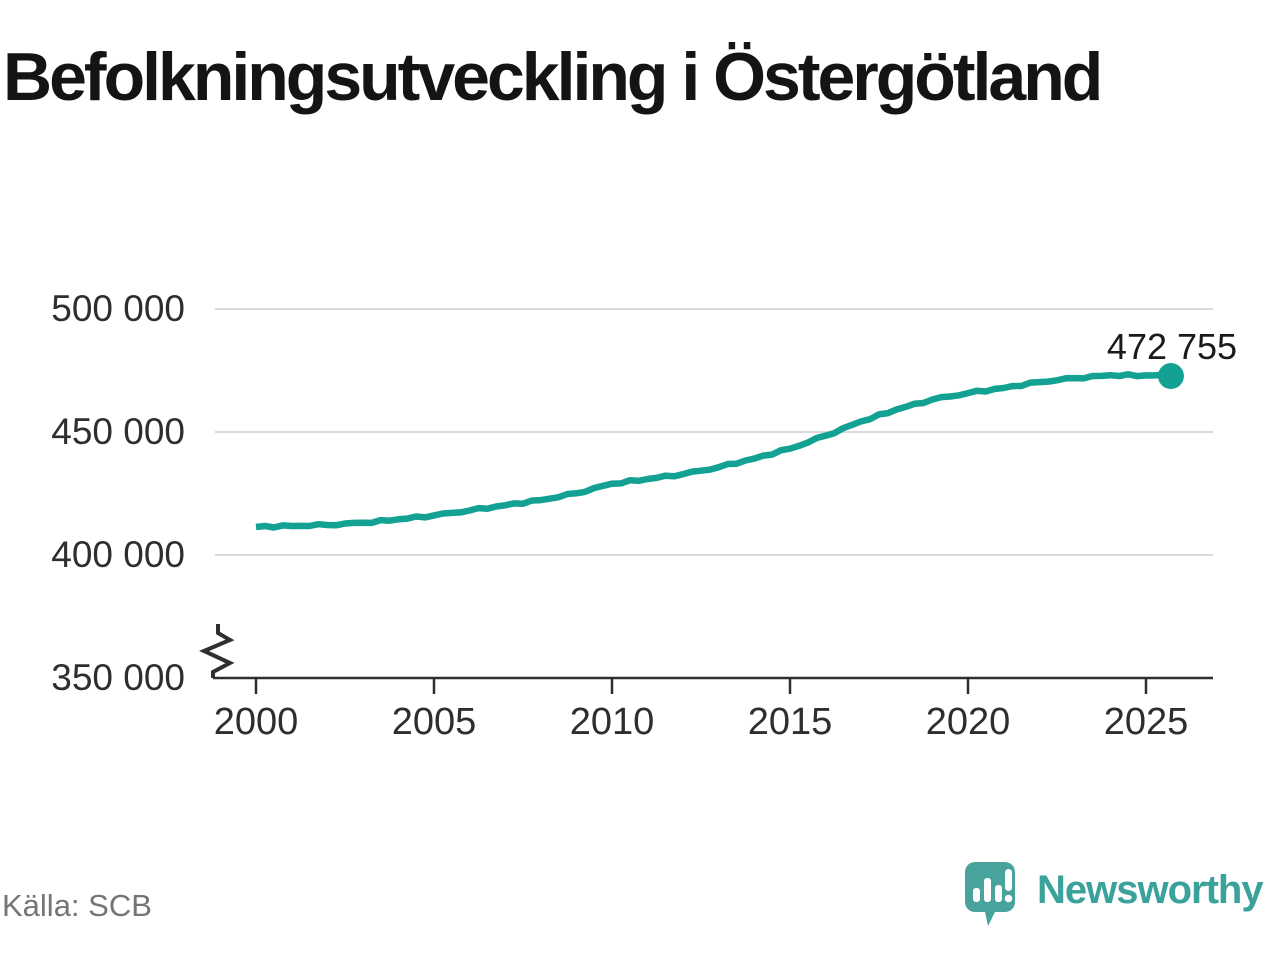  What do you see at coordinates (1146, 722) in the screenshot?
I see `x-tick-label-2025: 2025` at bounding box center [1146, 722].